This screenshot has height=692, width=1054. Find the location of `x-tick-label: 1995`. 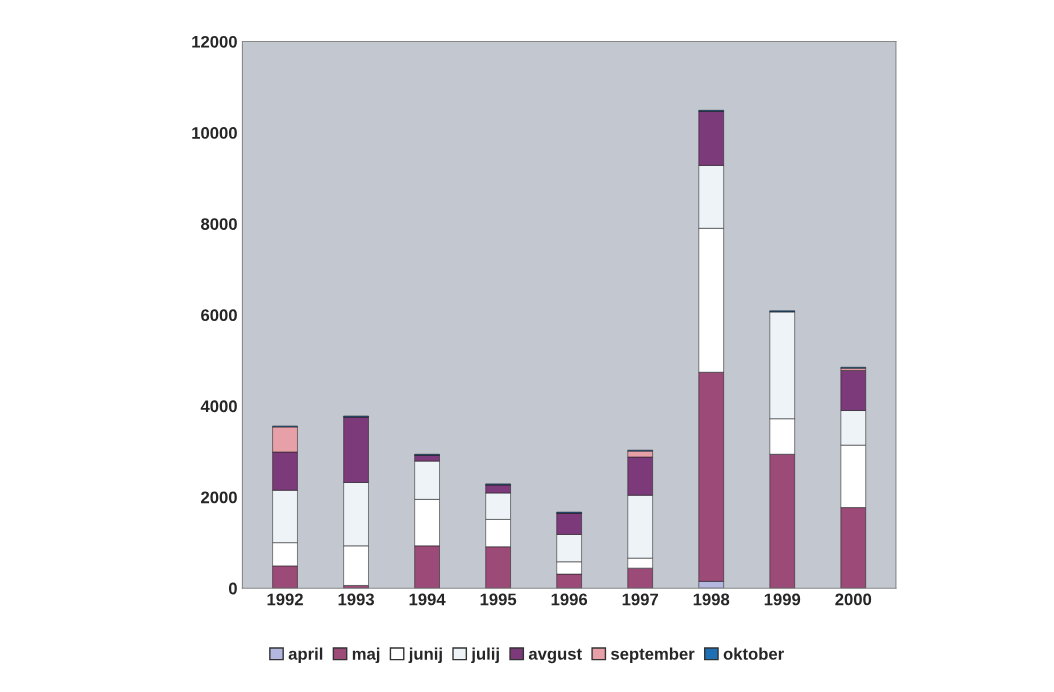

x-tick-label: 1995 is located at coordinates (498, 599).